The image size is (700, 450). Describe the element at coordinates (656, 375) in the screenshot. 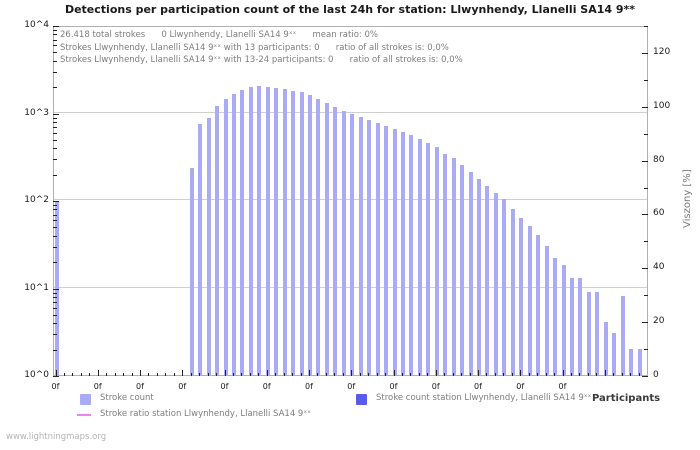

I see `y-tick-label-right: 0` at that location.